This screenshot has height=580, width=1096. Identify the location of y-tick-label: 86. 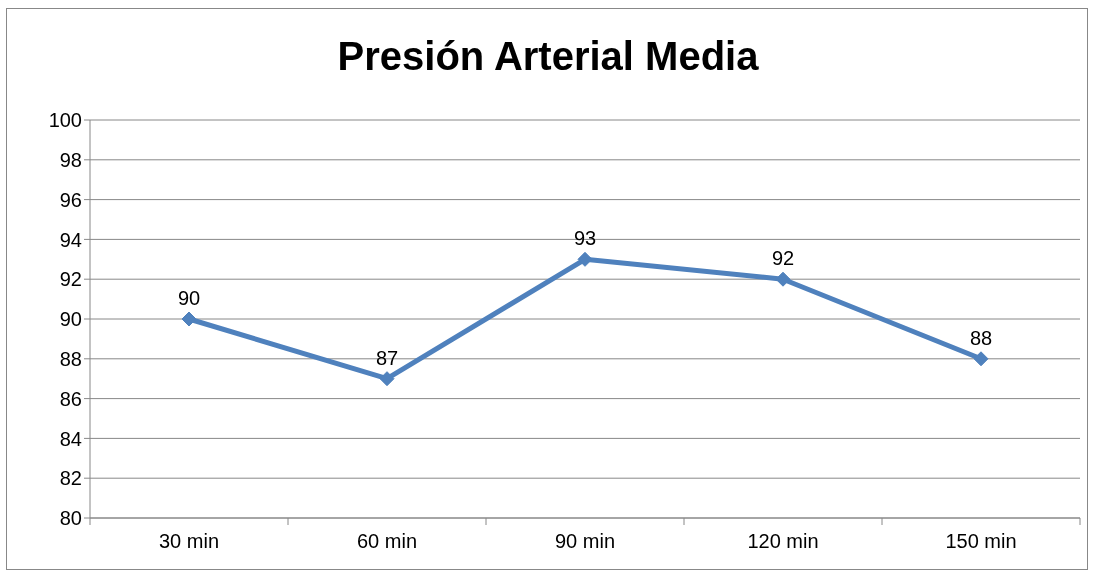
(70, 398).